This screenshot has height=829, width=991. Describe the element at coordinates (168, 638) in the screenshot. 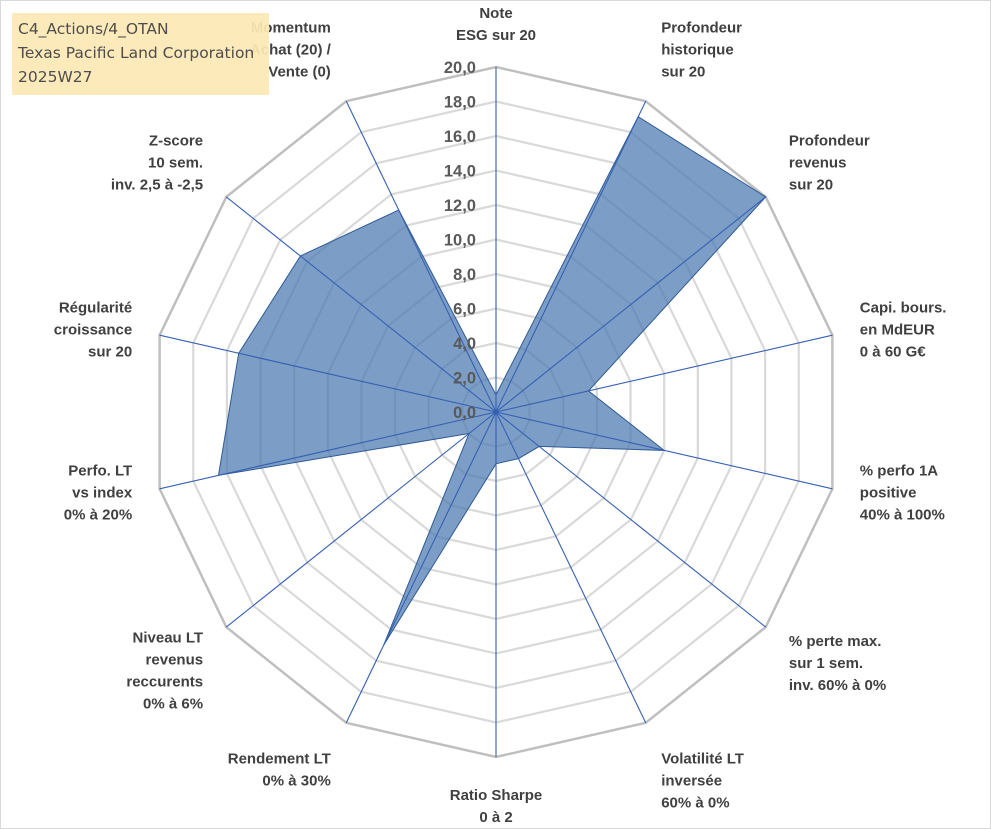

I see `axis-label-line: Niveau LT` at that location.